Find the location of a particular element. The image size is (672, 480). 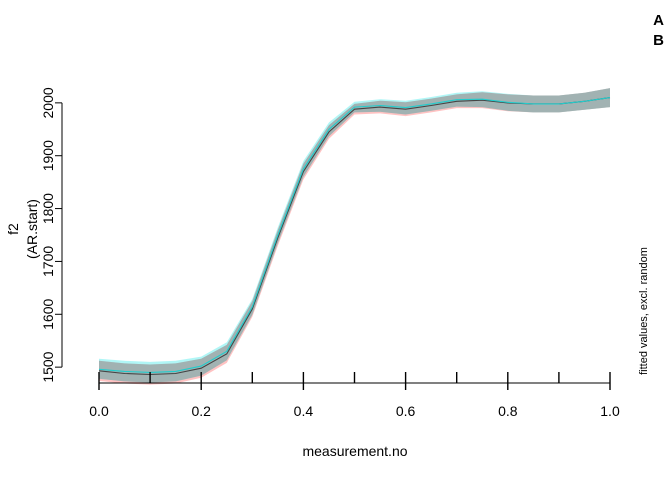

x-tick-label: 0.2 is located at coordinates (201, 411).